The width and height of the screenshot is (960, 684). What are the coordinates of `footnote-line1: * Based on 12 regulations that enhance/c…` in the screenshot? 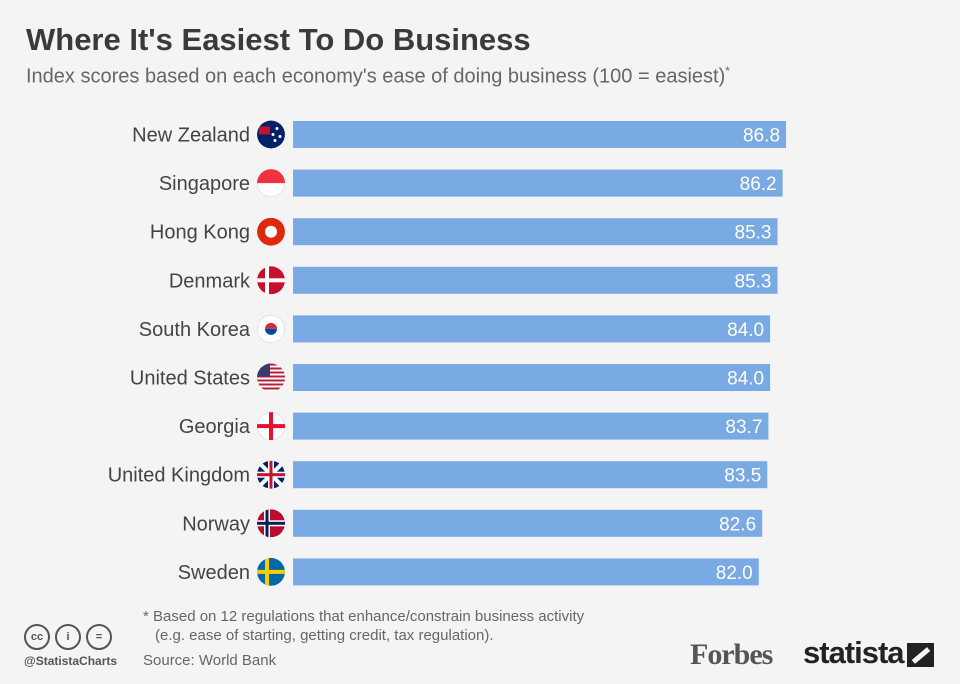 It's located at (364, 616).